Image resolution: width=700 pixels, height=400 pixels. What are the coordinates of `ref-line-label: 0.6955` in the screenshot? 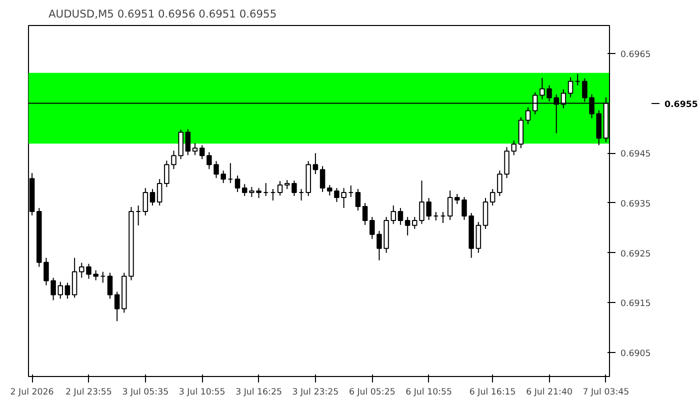 It's located at (681, 105).